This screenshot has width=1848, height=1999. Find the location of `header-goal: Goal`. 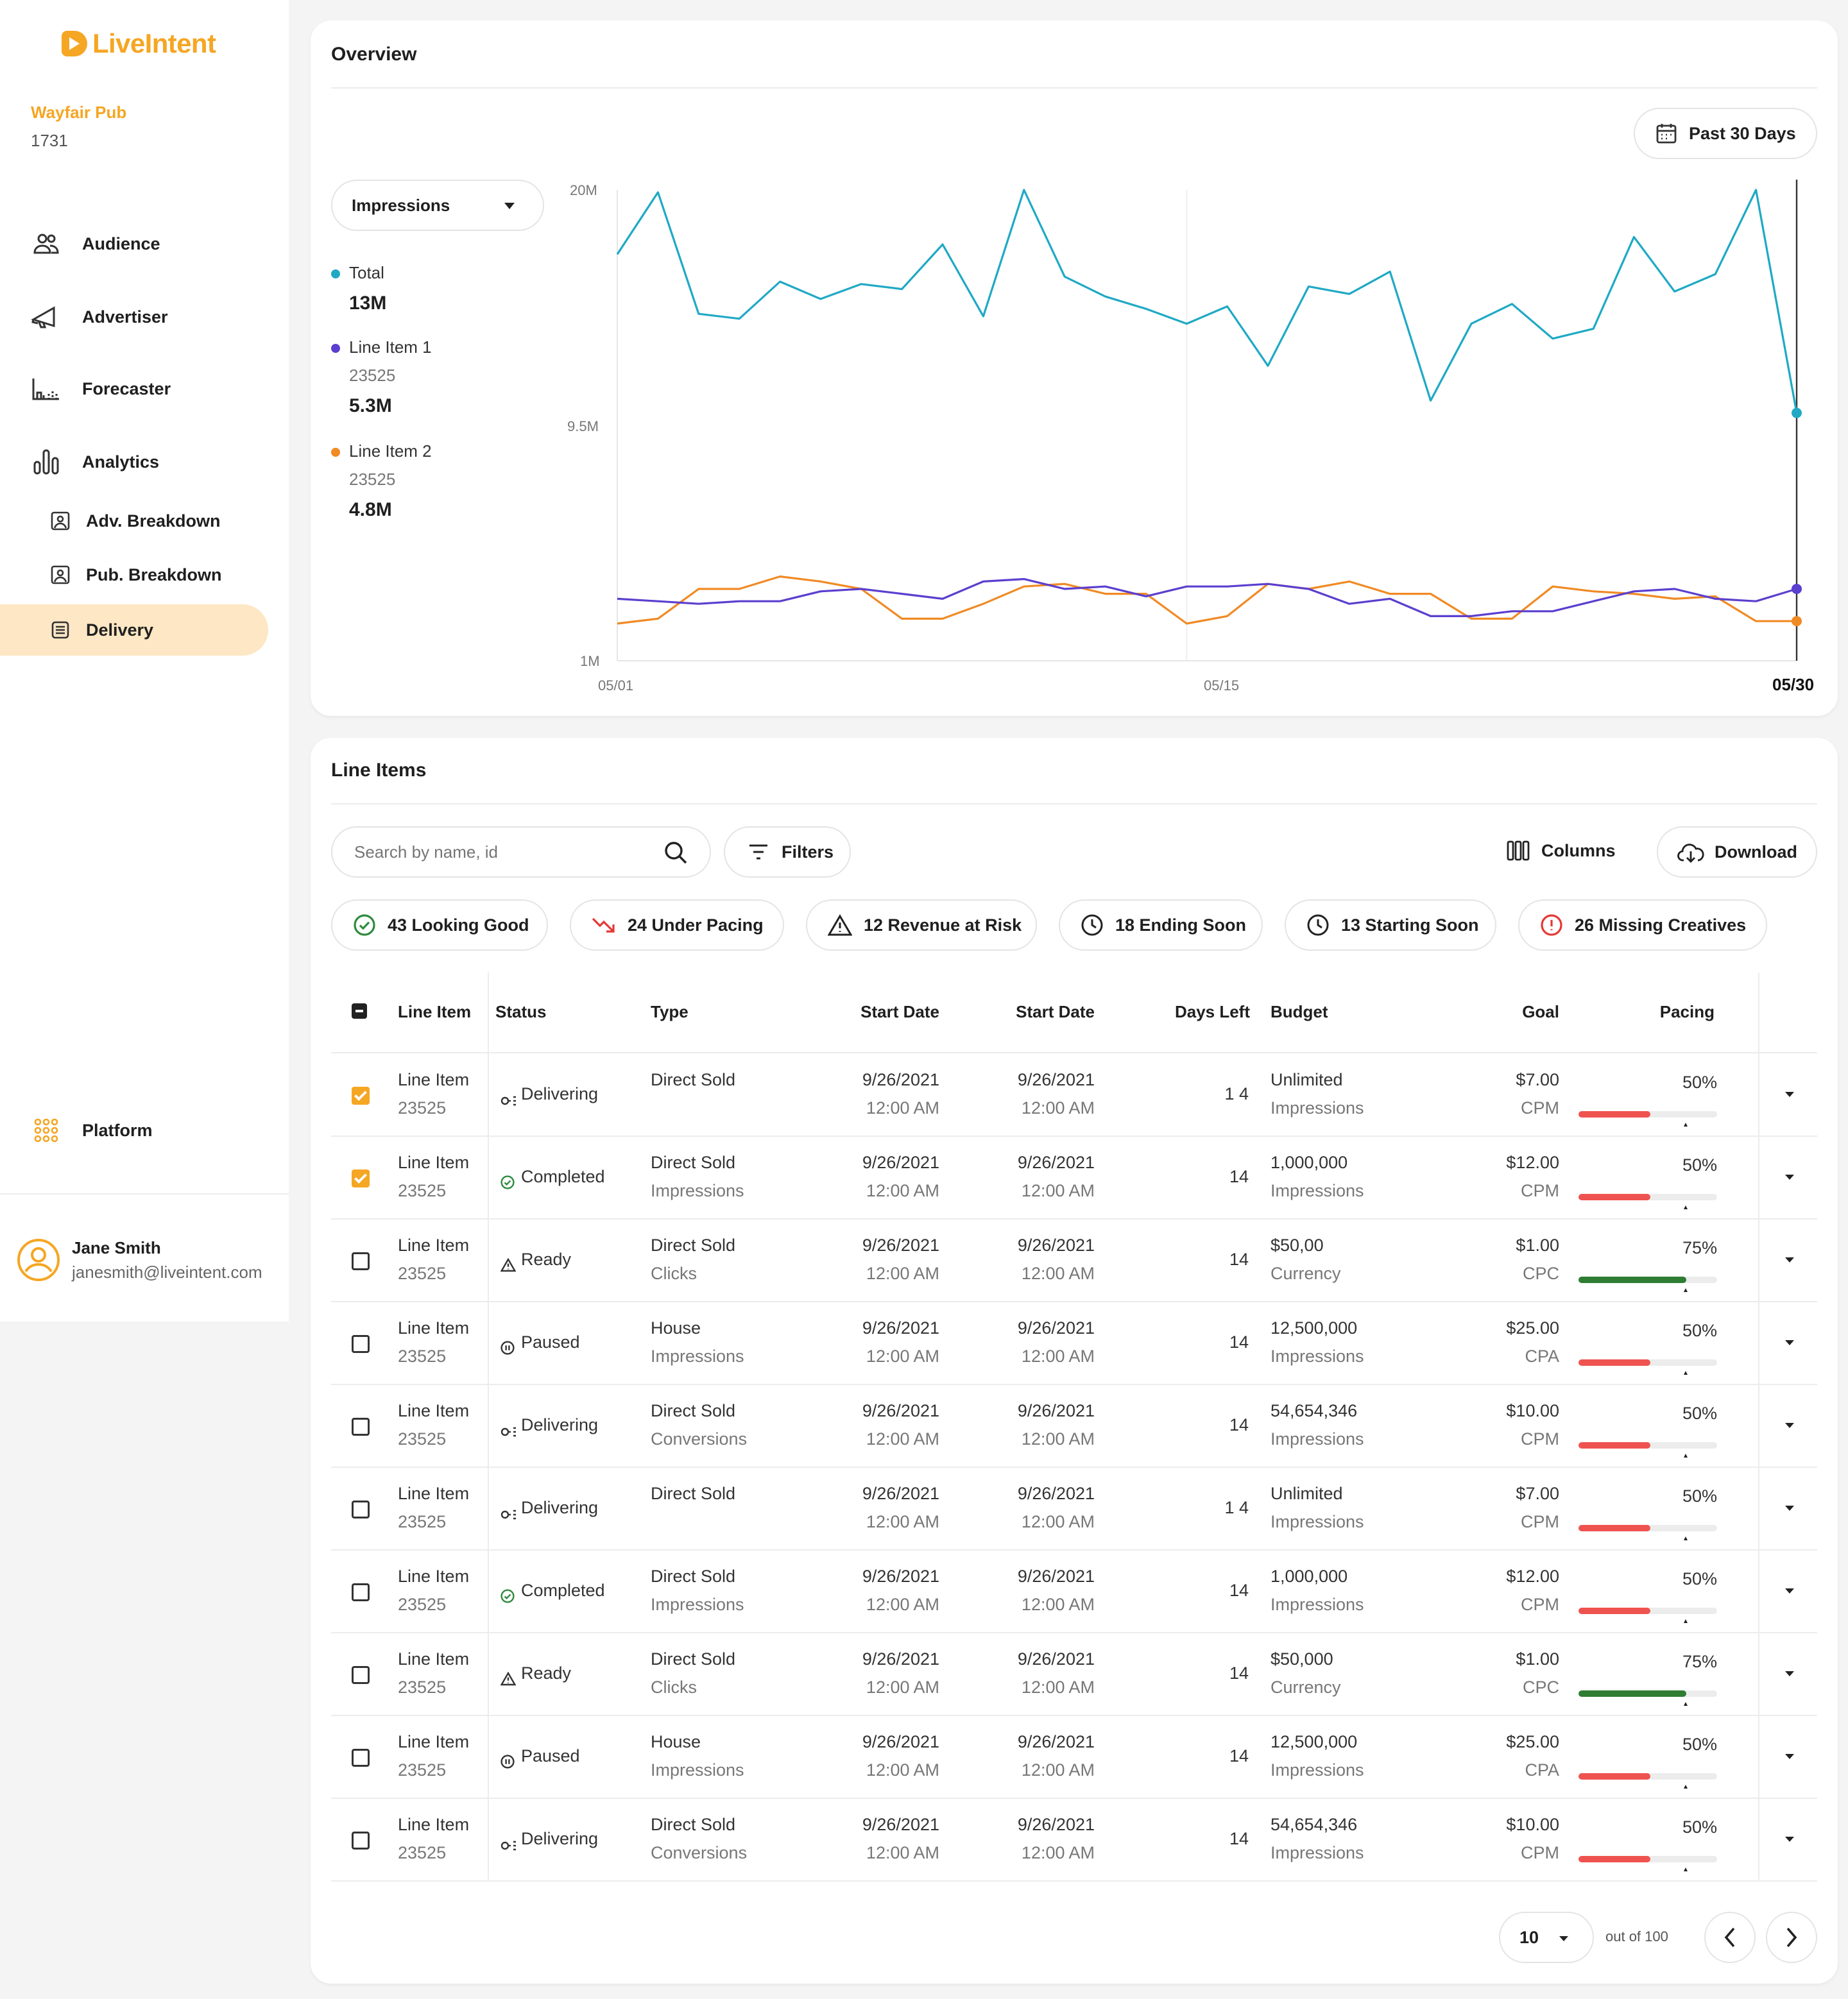

header-goal: Goal is located at coordinates (1541, 1011).